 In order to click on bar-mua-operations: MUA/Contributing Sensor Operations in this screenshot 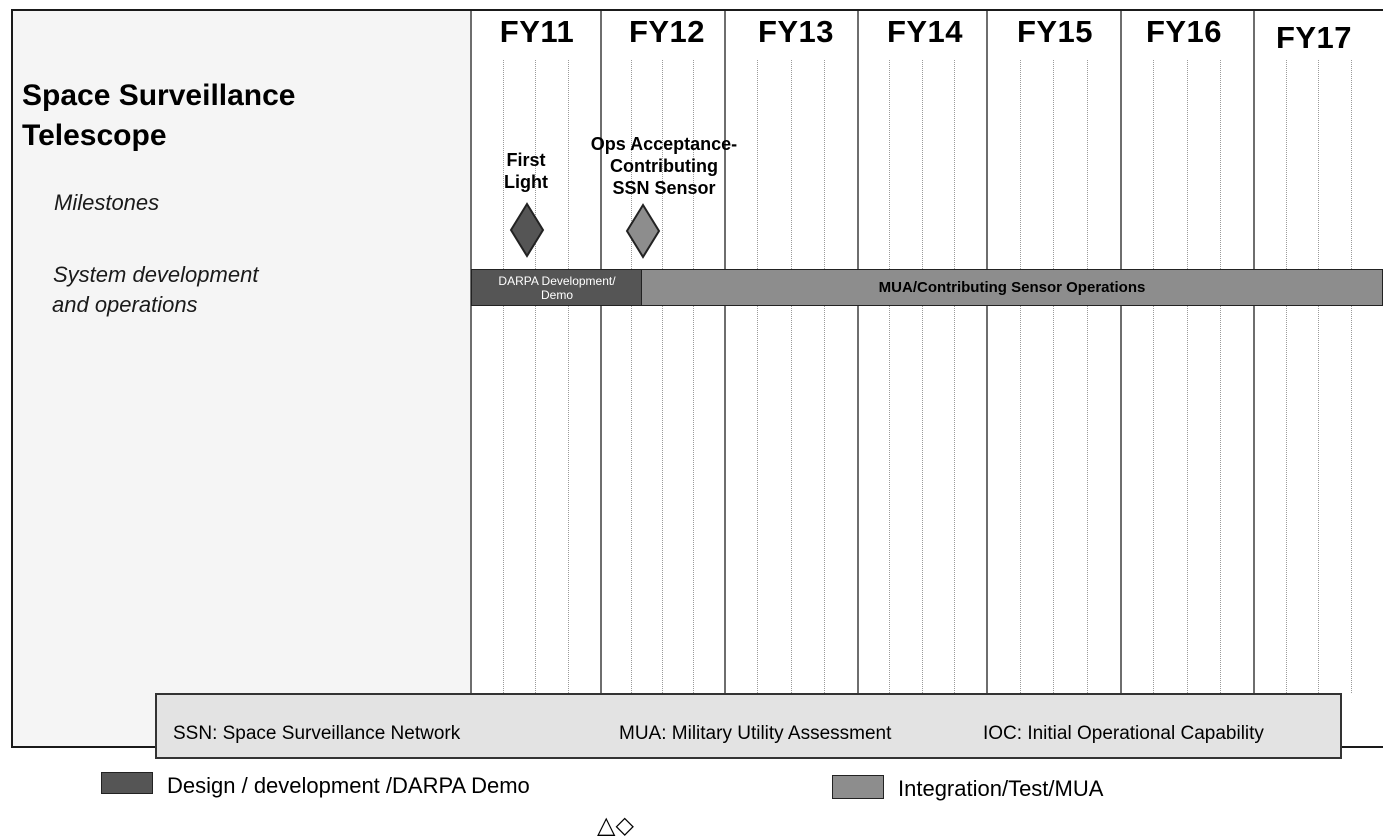, I will do `click(1012, 287)`.